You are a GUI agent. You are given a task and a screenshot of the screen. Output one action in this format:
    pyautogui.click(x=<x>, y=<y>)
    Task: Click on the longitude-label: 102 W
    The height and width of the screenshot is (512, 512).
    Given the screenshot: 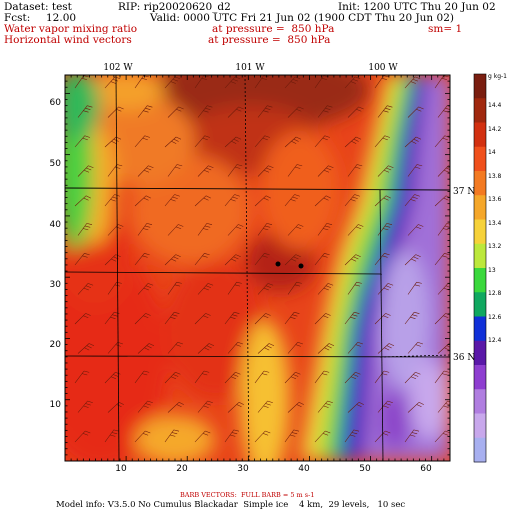 What is the action you would take?
    pyautogui.click(x=118, y=68)
    